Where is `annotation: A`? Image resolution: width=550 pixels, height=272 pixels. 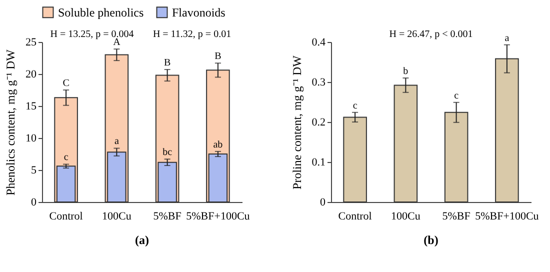 annotation: A is located at coordinates (117, 42).